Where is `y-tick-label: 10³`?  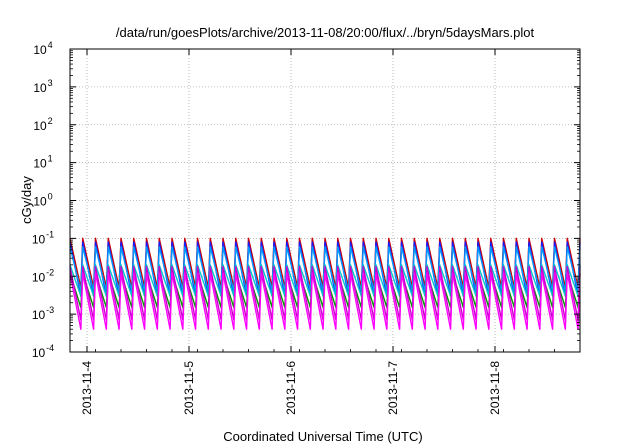 y-tick-label: 10³ is located at coordinates (42, 86).